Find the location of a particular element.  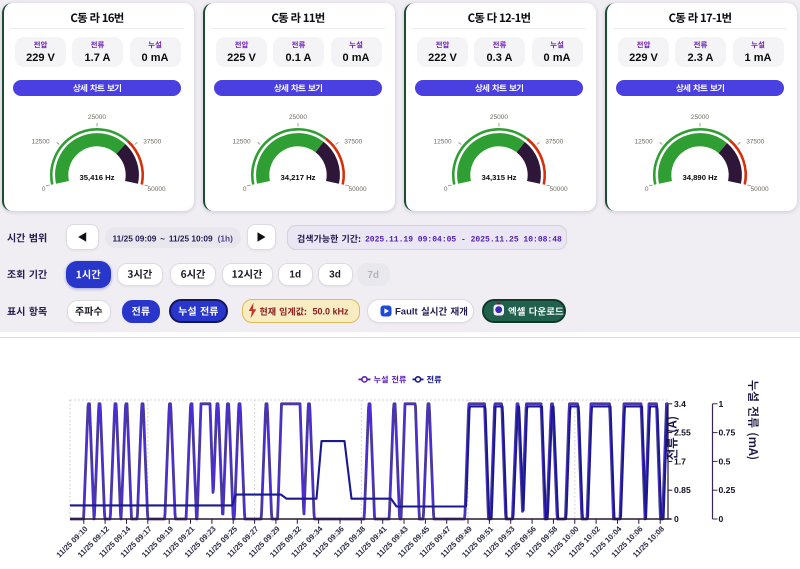

svg-text: 0.85 is located at coordinates (682, 490).